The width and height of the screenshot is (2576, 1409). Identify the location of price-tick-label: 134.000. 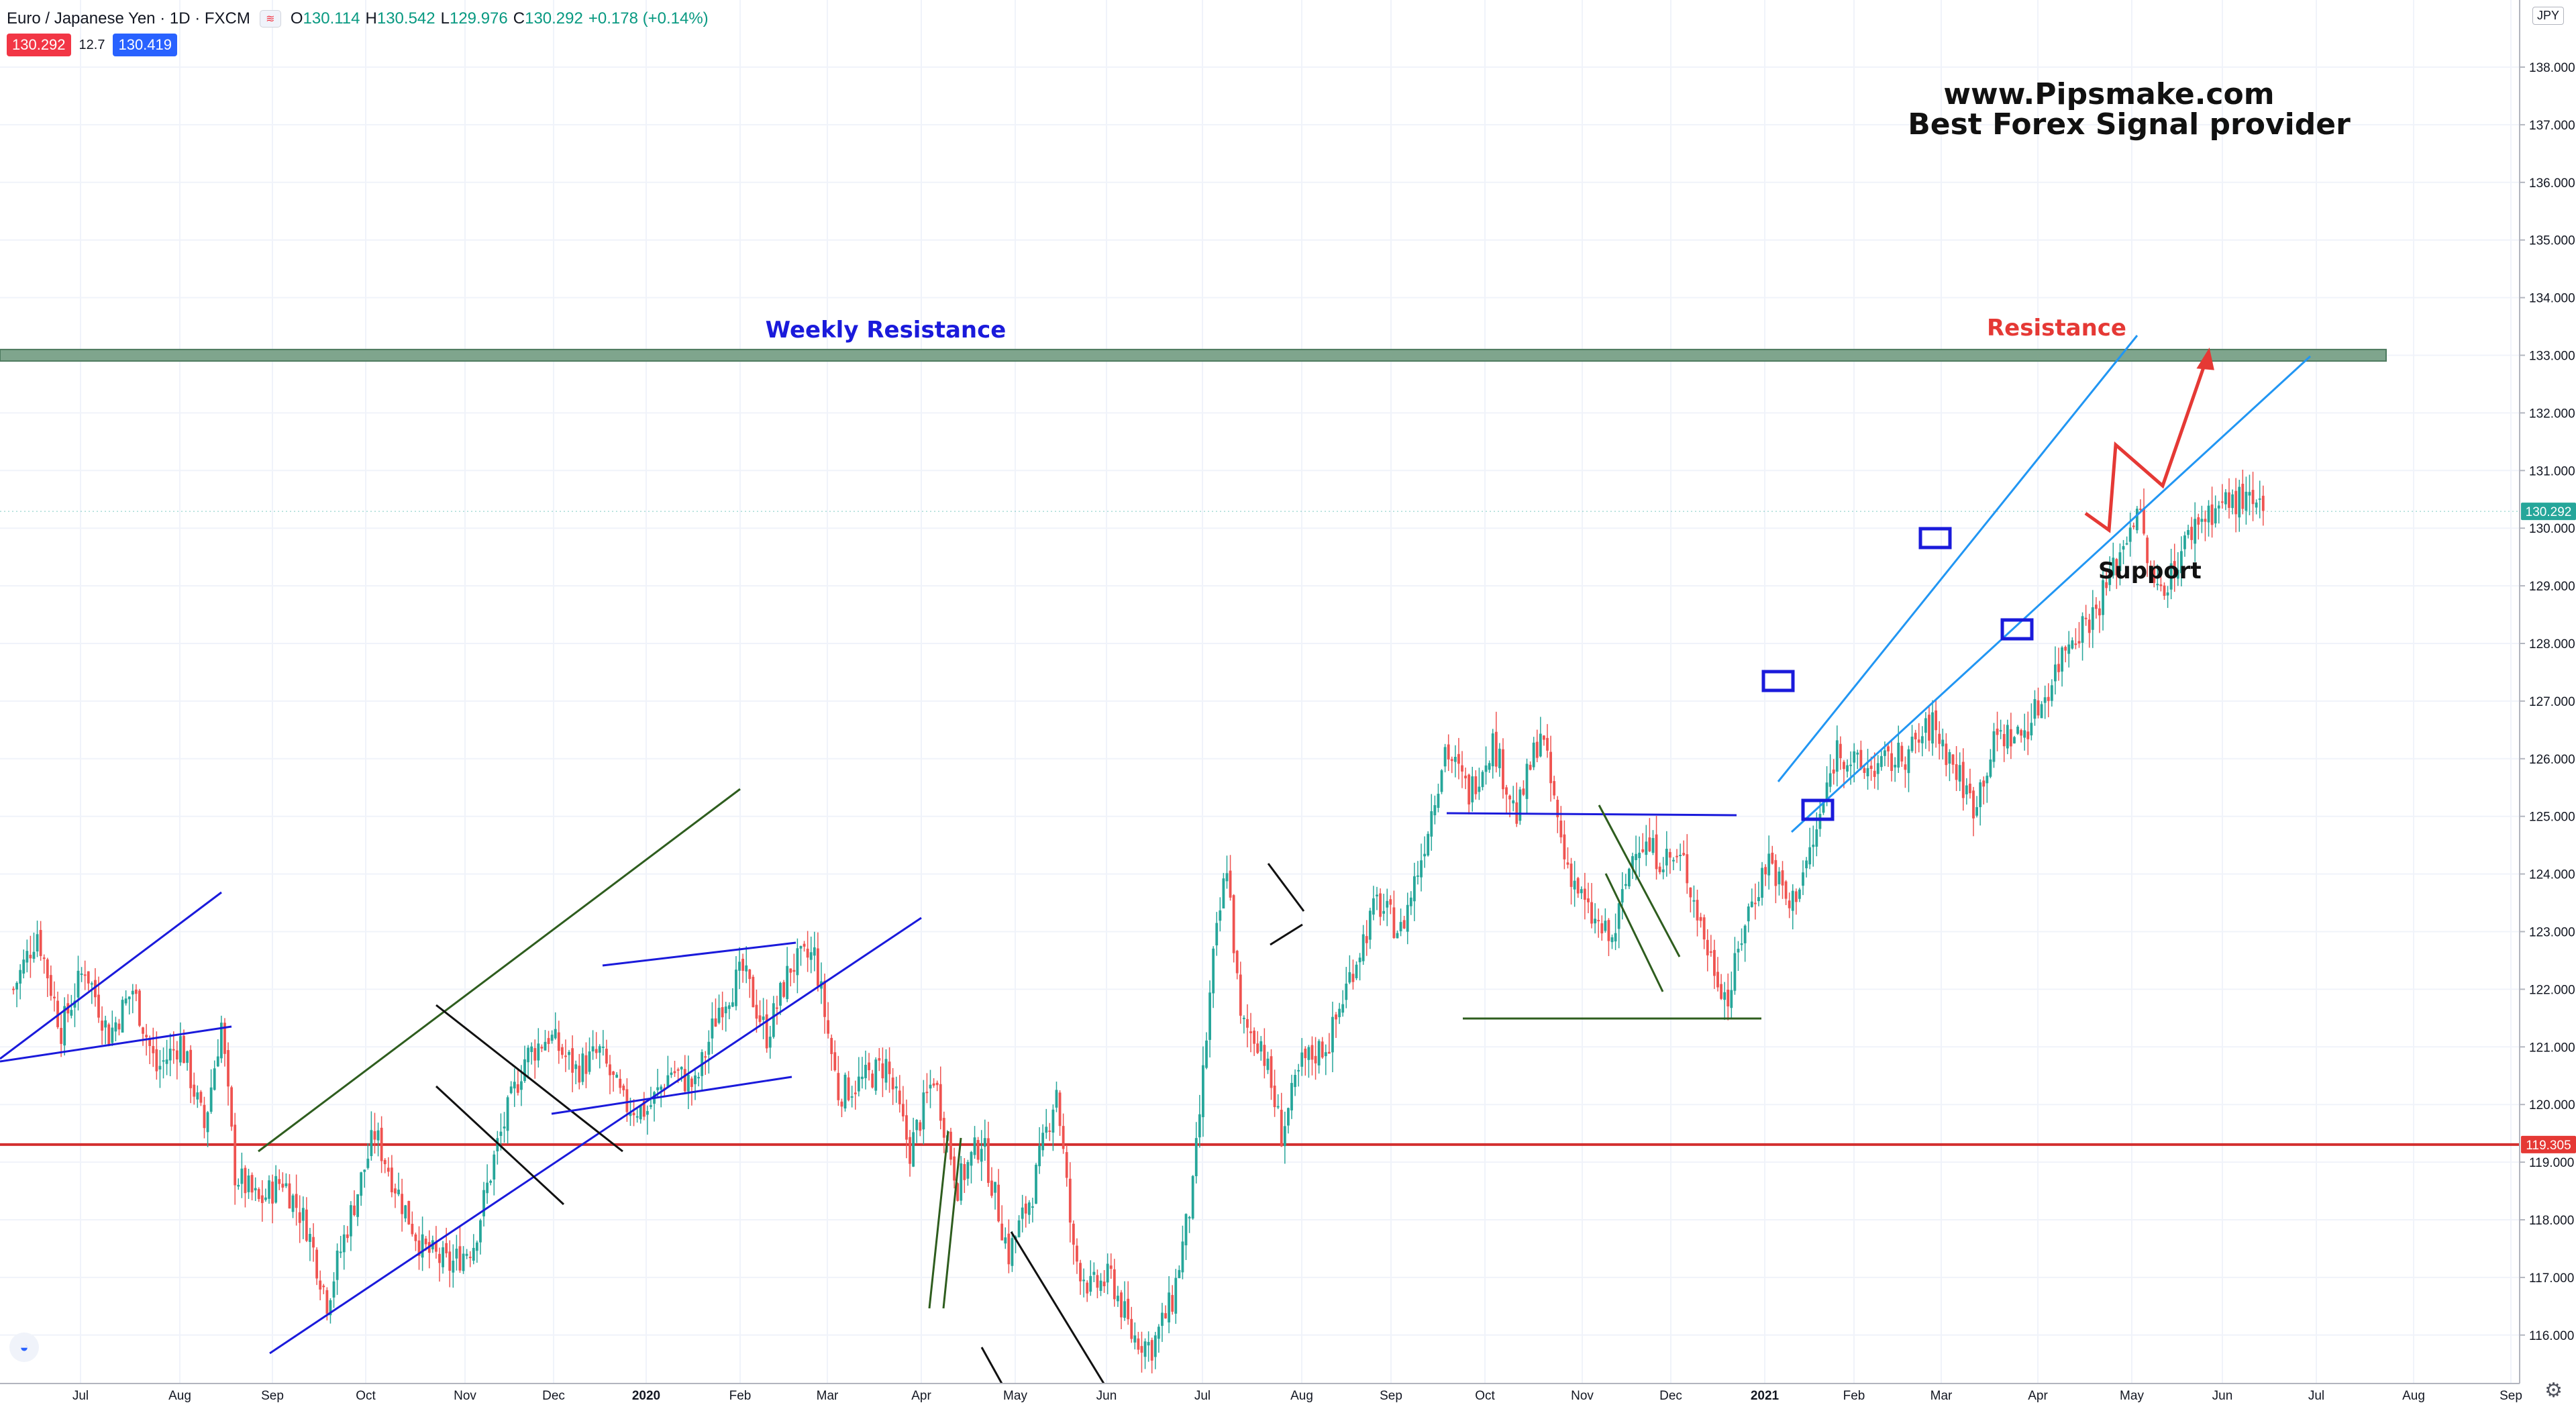
(2552, 299).